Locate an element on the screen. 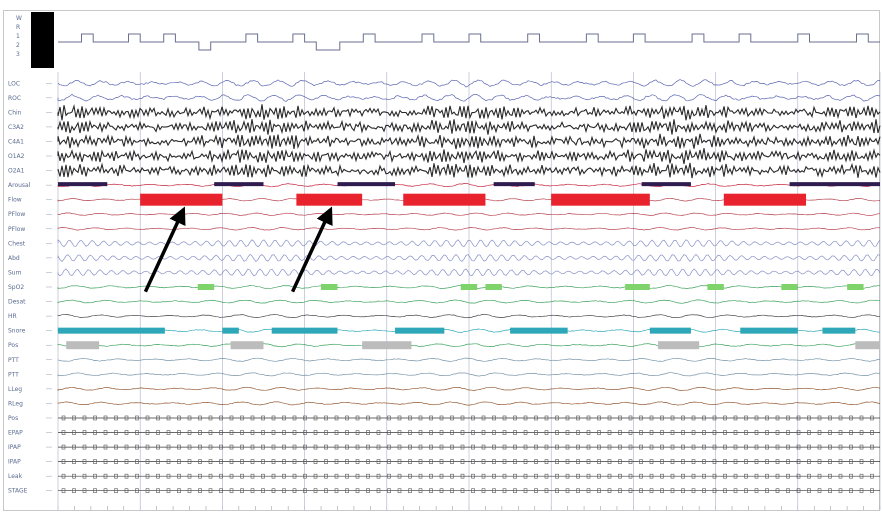 Image resolution: width=882 pixels, height=515 pixels. arousal-bar is located at coordinates (834, 184).